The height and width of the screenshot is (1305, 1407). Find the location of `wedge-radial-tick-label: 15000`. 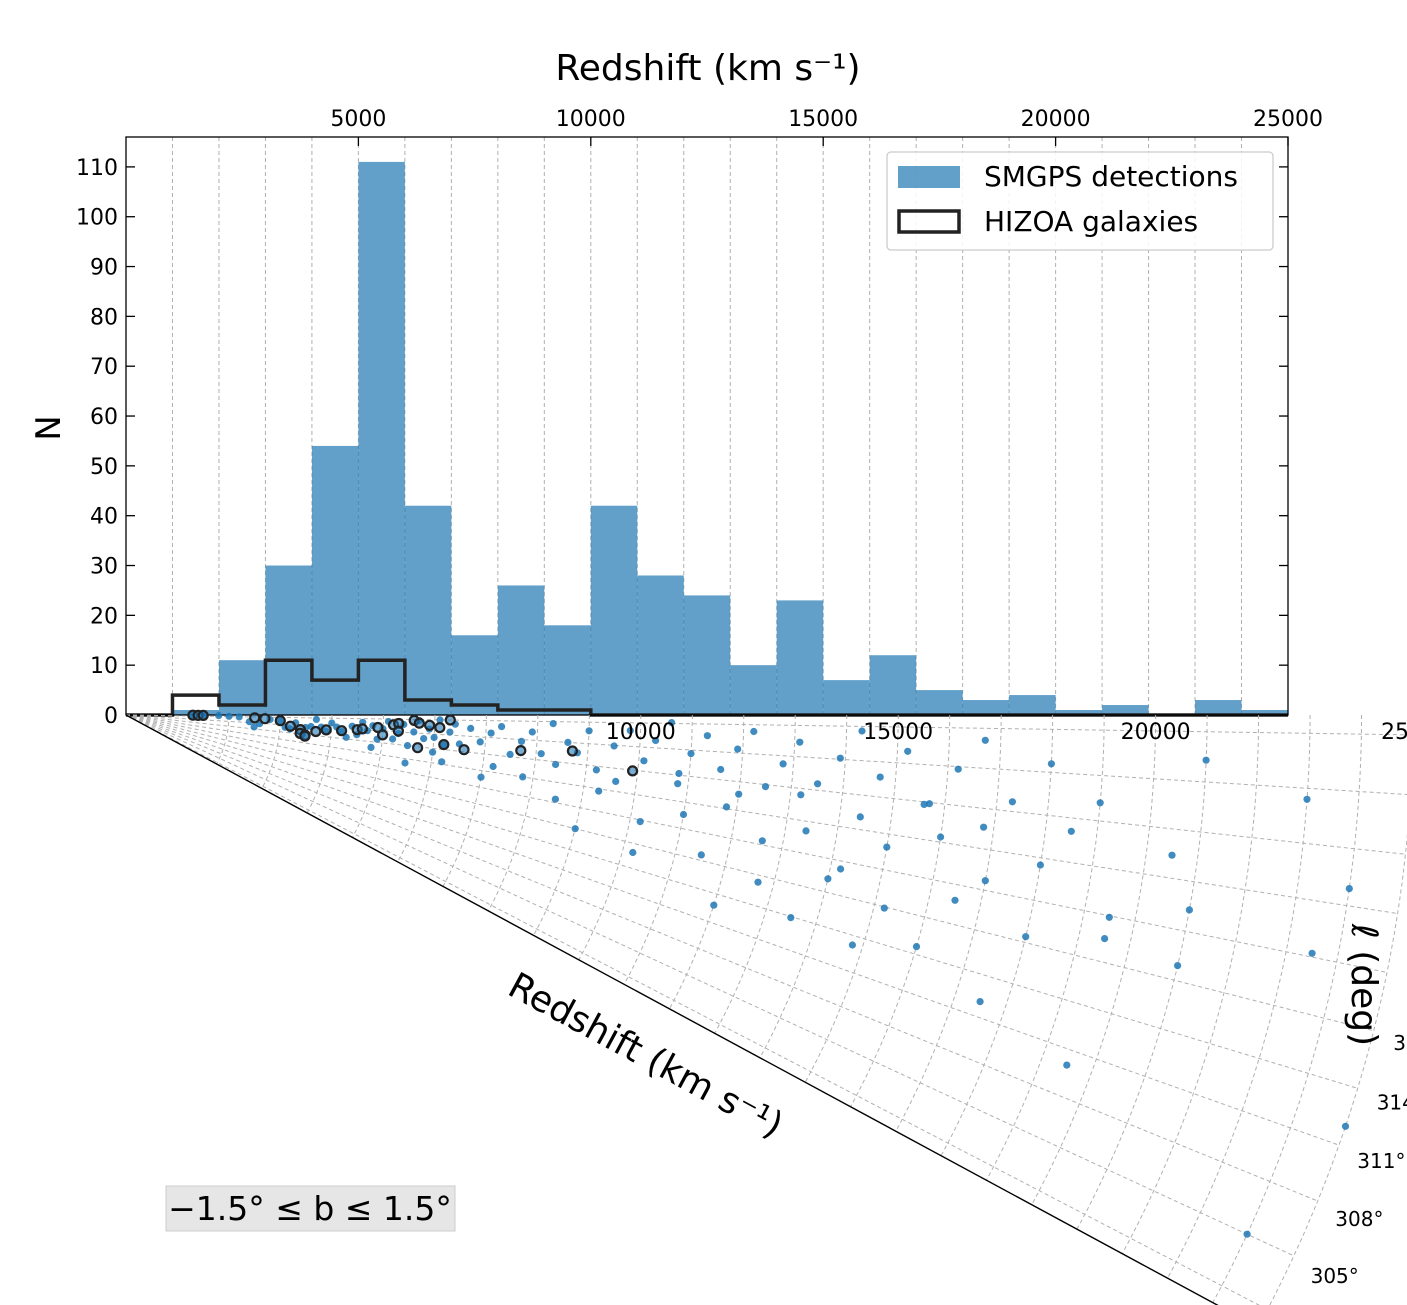

wedge-radial-tick-label: 15000 is located at coordinates (898, 732).